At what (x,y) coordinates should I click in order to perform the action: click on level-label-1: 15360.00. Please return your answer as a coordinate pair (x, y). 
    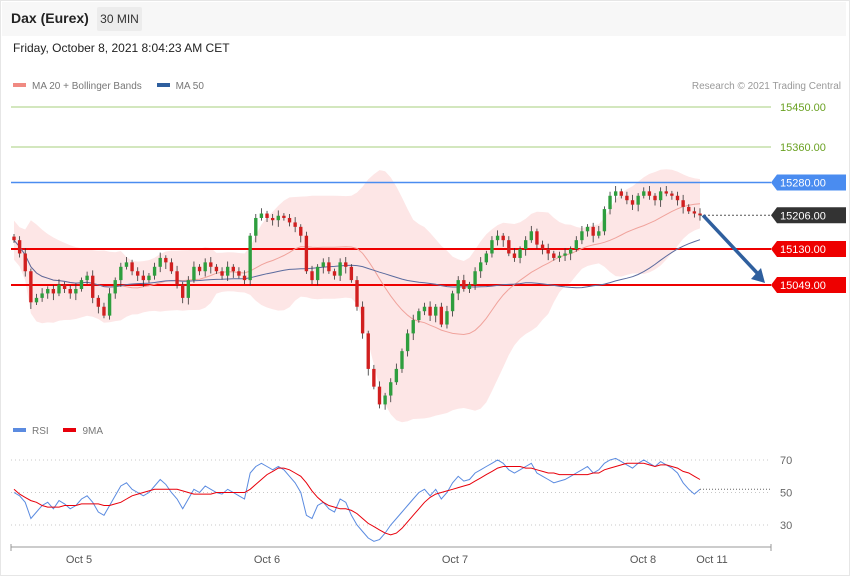
    Looking at the image, I should click on (803, 148).